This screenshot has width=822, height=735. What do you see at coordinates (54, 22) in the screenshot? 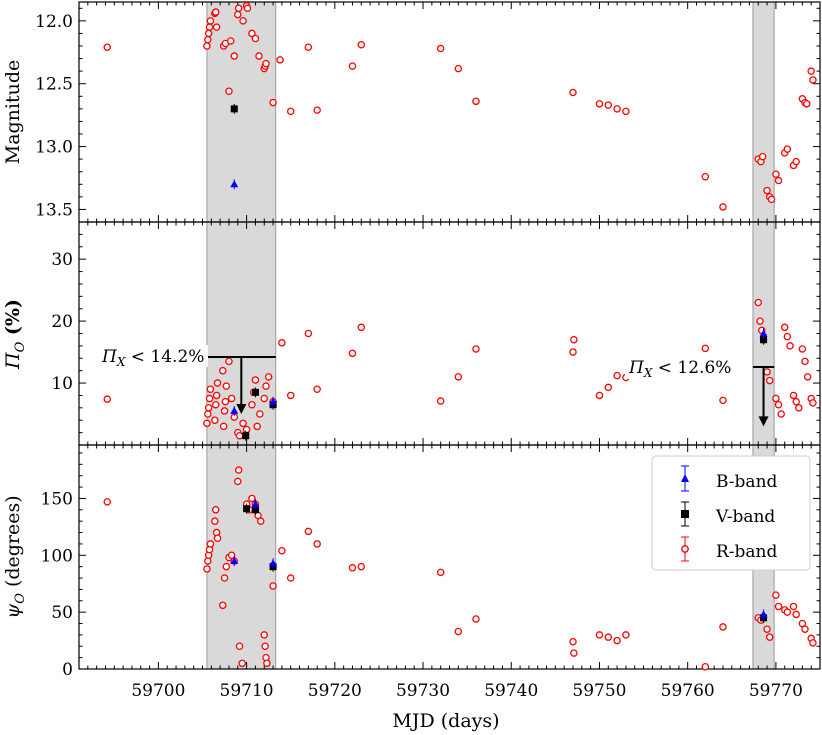
I see `y-tick-label-magnitude: 12.0` at bounding box center [54, 22].